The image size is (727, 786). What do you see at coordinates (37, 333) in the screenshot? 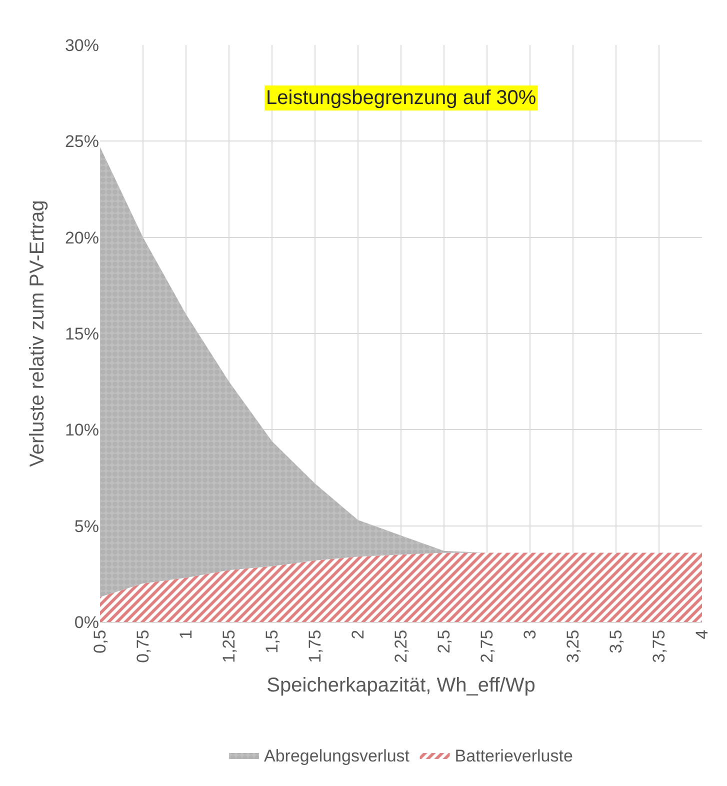
I see `y-axis-title: Verluste relativ zum PV-Ertrag` at bounding box center [37, 333].